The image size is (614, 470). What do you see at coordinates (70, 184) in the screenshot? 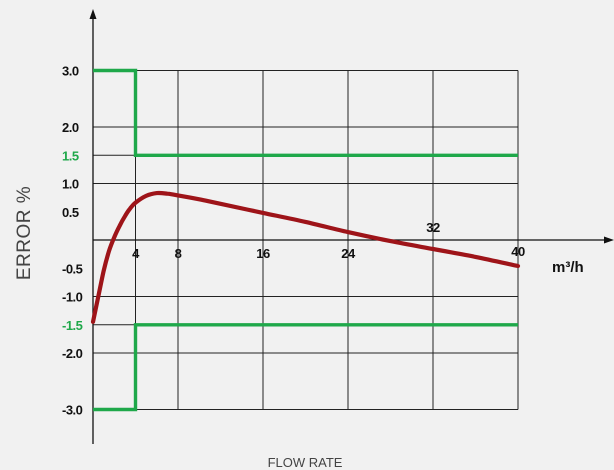
I see `y-tick-label: 1.0` at bounding box center [70, 184].